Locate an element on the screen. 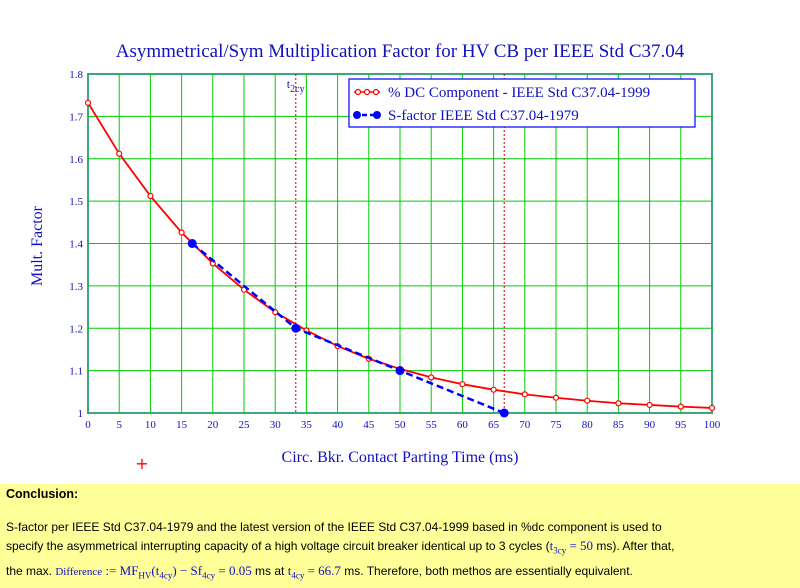 This screenshot has height=588, width=800. x-tick-label: 100 is located at coordinates (712, 425).